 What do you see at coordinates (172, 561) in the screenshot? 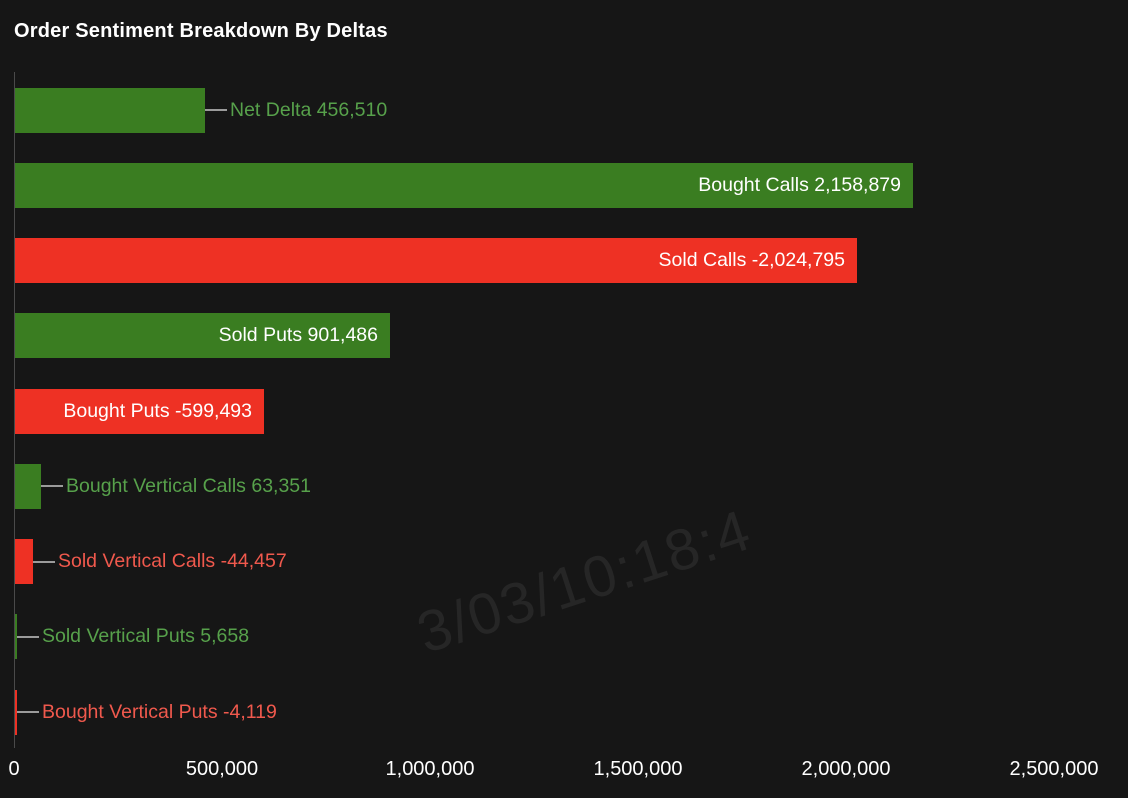
I see `bar-label: Sold Vertical Calls -44,457` at bounding box center [172, 561].